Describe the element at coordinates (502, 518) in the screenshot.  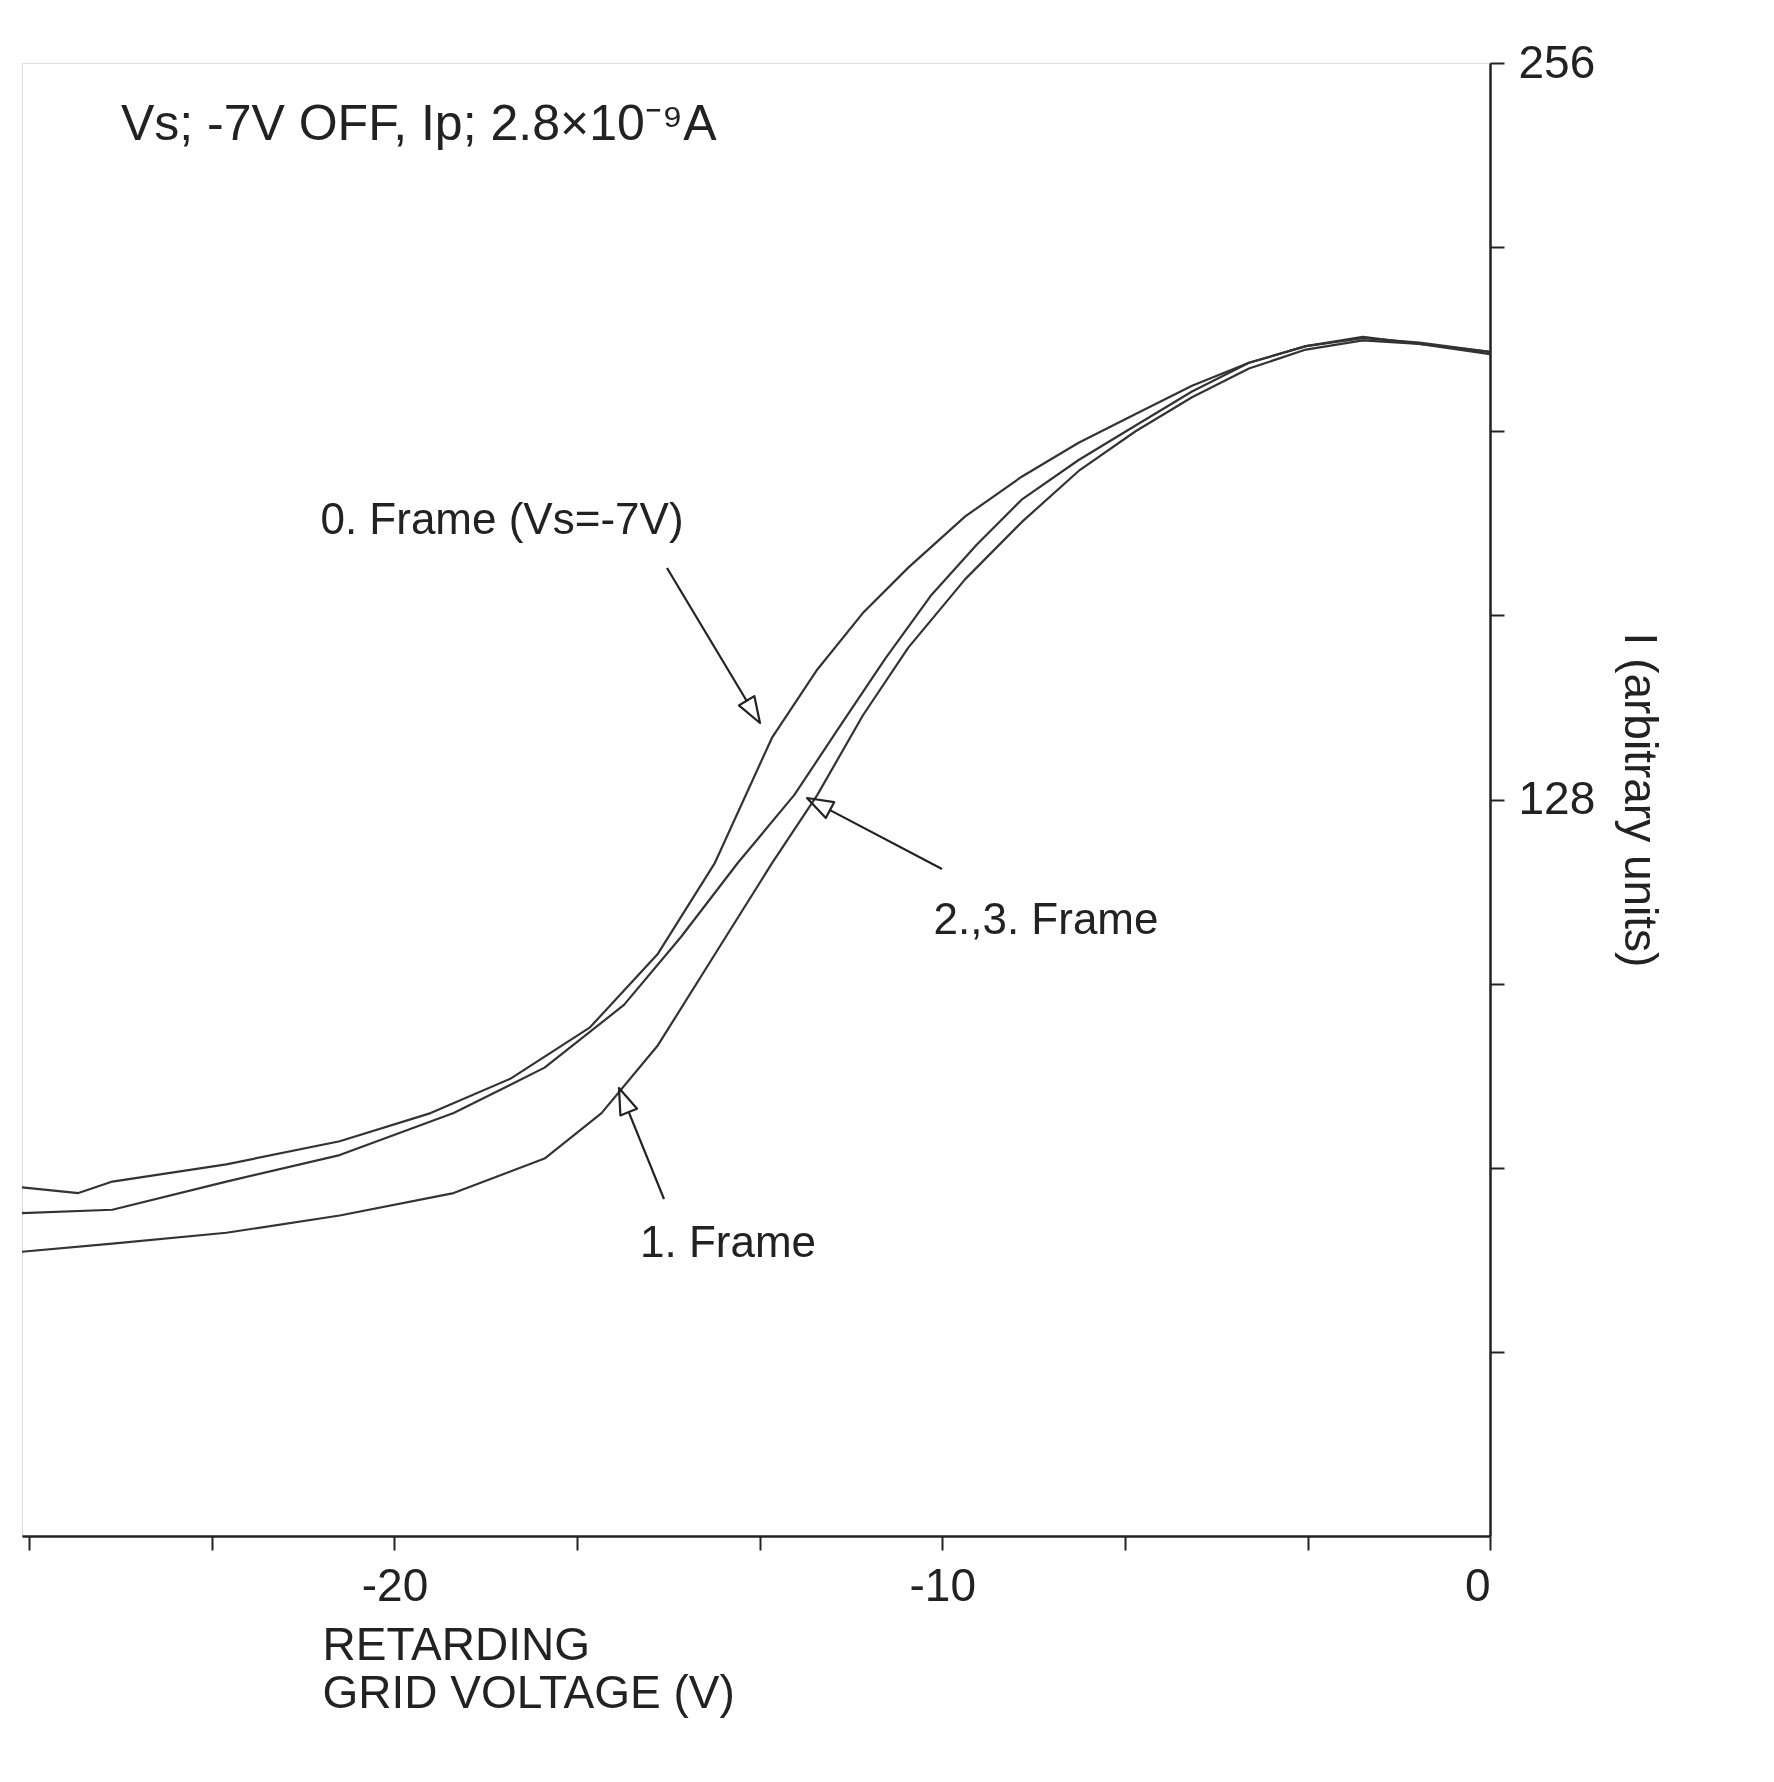
I see `annotation: 0. Frame (Vs=-7V)` at that location.